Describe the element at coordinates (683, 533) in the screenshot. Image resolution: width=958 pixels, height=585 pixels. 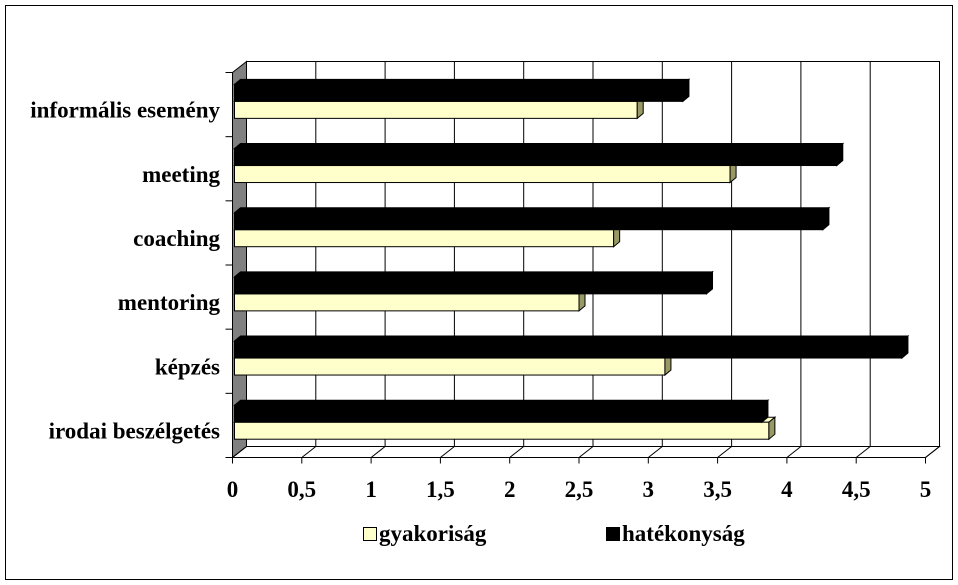
I see `legend-label-hatekonysag: hatékonyság` at that location.